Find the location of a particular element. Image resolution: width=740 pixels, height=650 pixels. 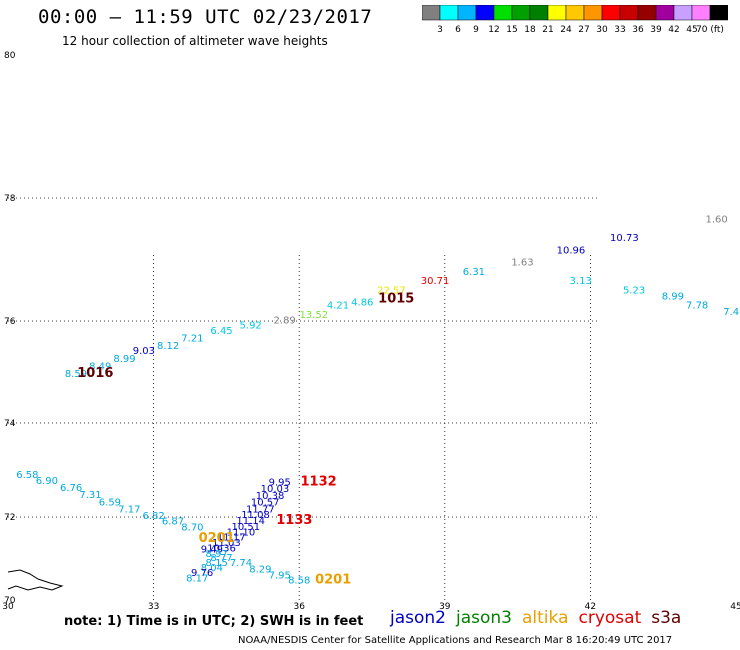

colorbar-swatch is located at coordinates (718, 13).